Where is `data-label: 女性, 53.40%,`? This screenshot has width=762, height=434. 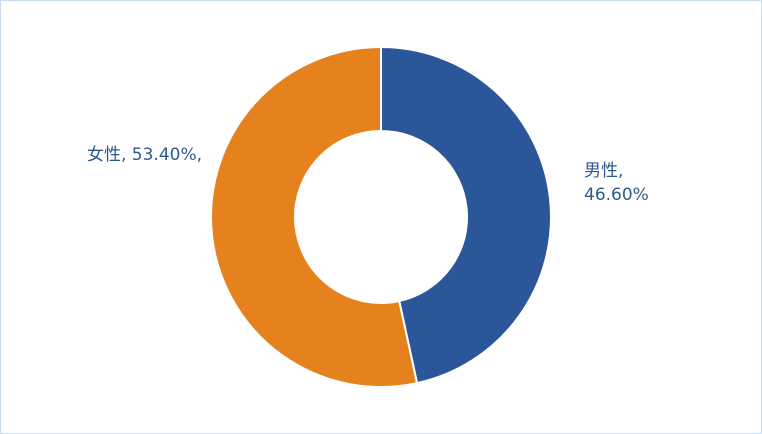 data-label: 女性, 53.40%, is located at coordinates (145, 155).